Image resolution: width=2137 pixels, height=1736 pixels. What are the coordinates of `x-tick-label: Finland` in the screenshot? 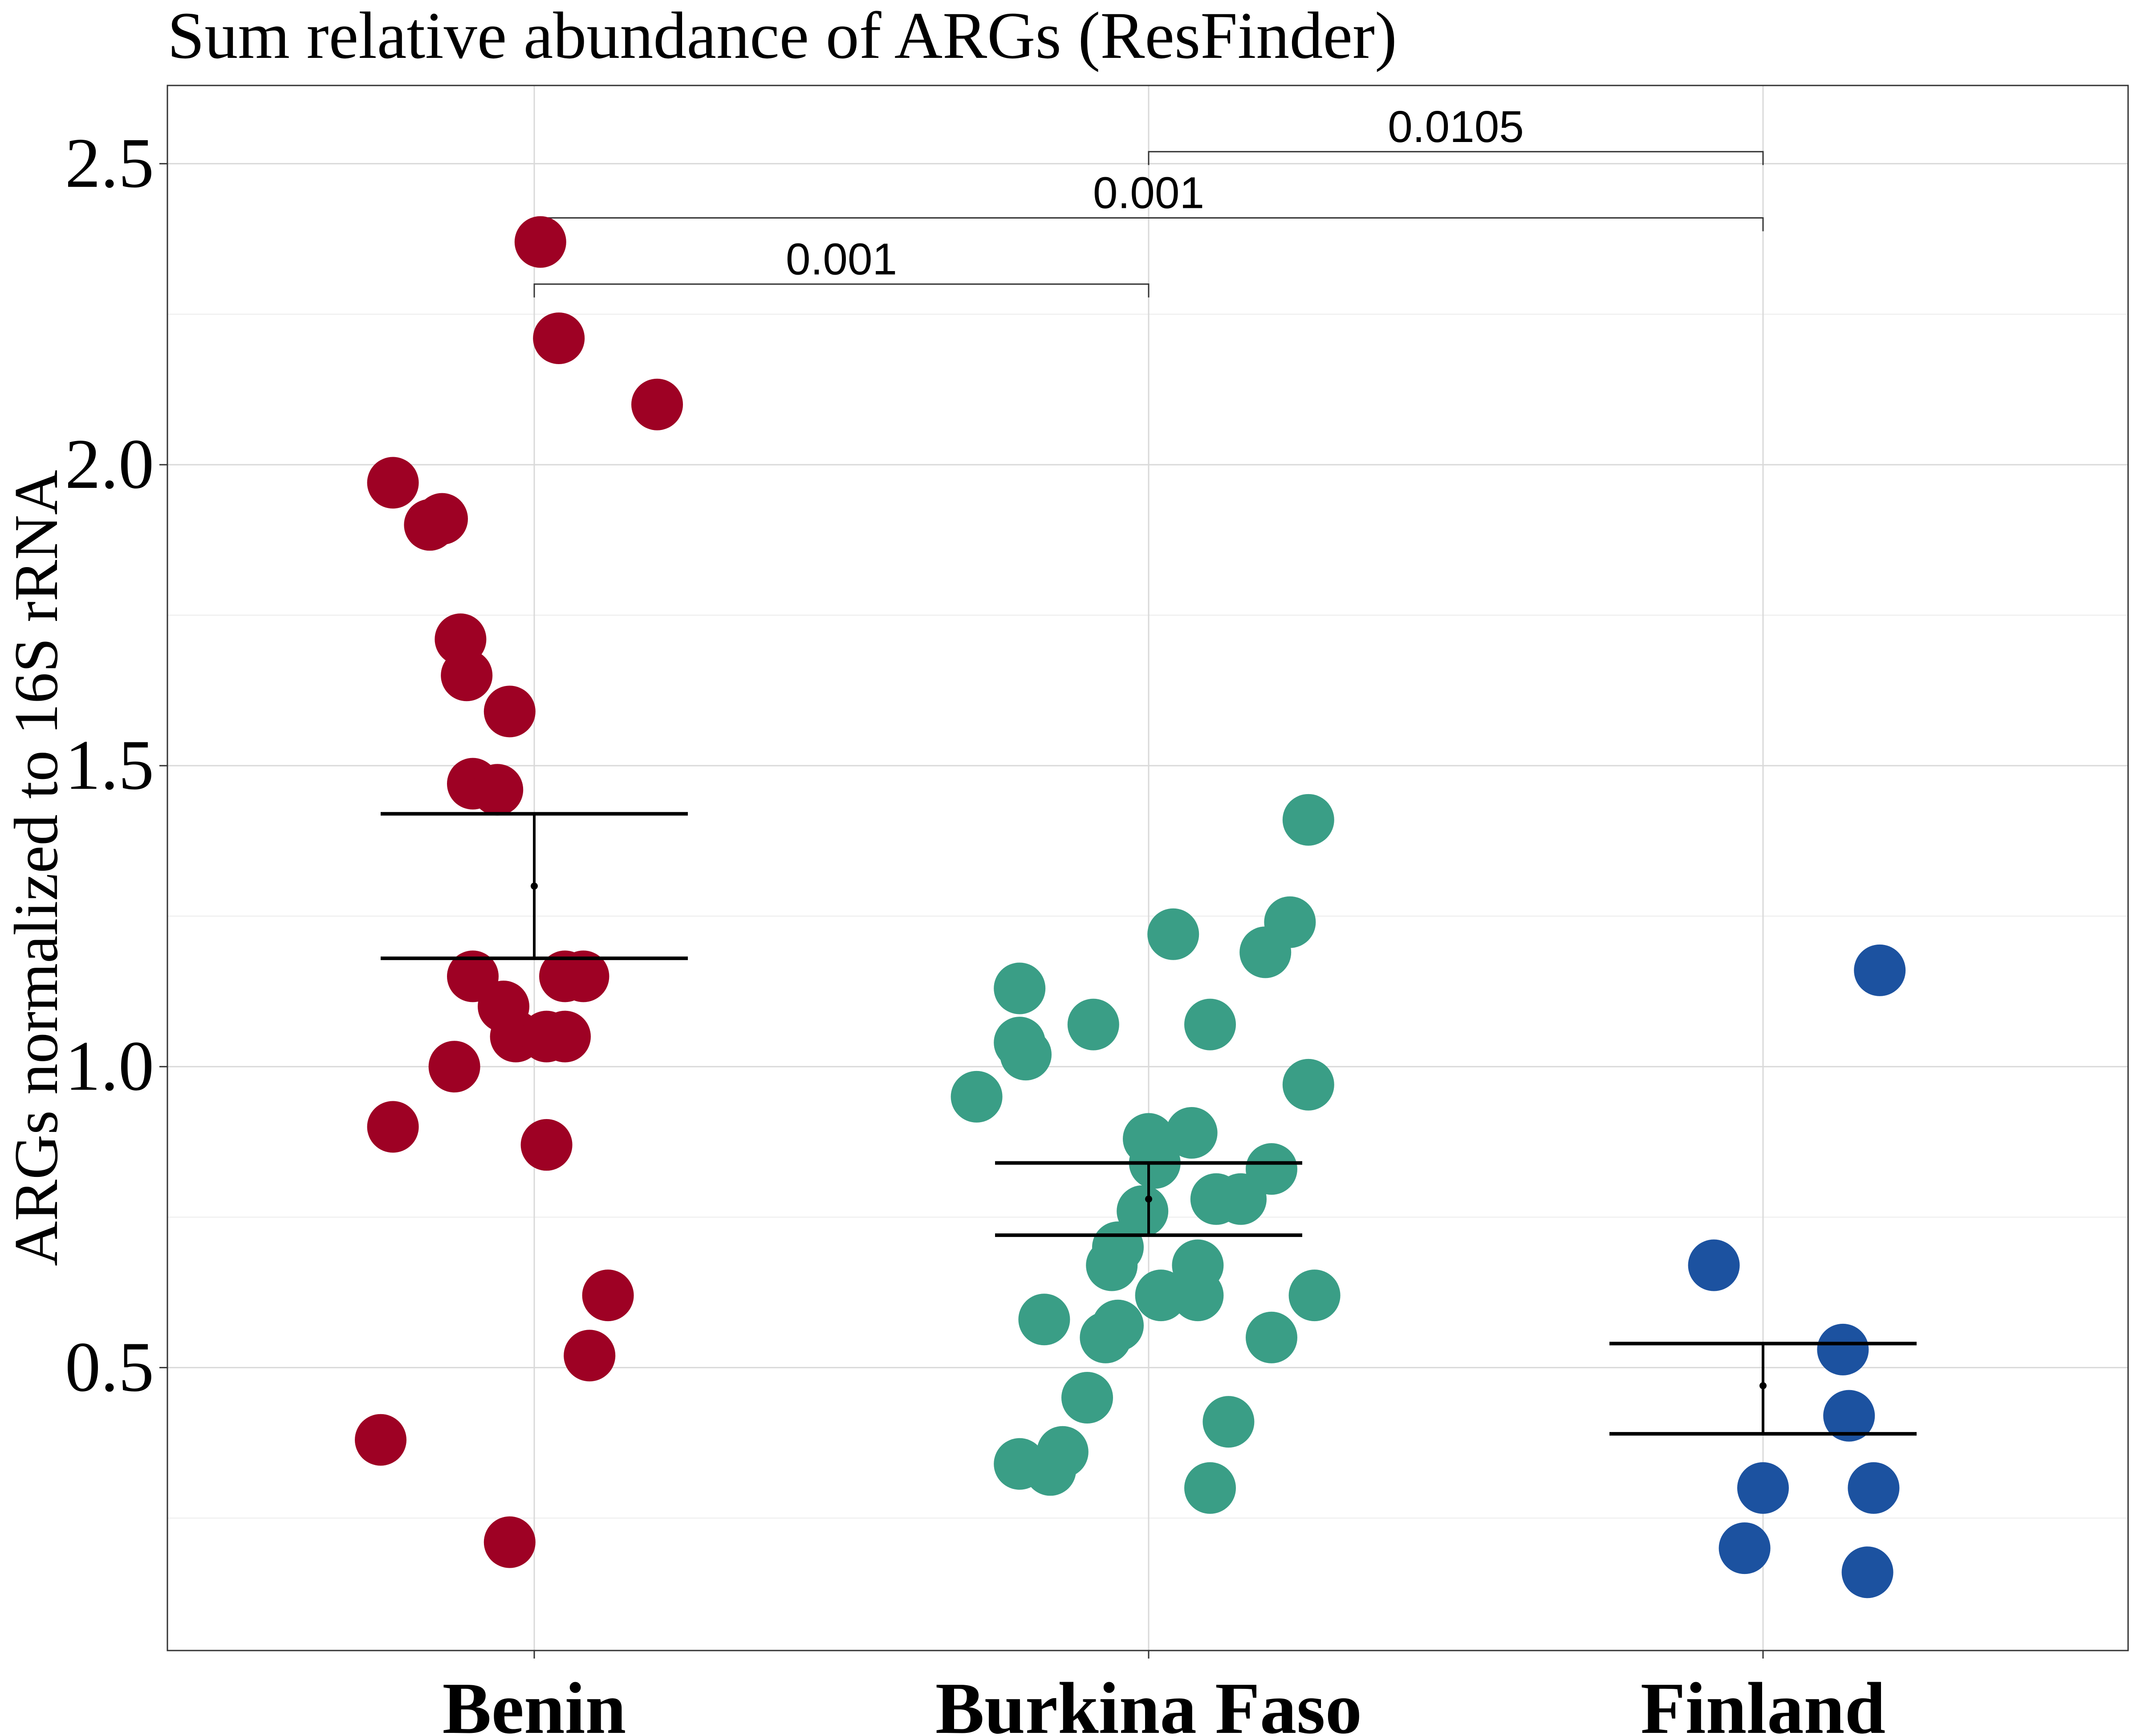 It's located at (1763, 1701).